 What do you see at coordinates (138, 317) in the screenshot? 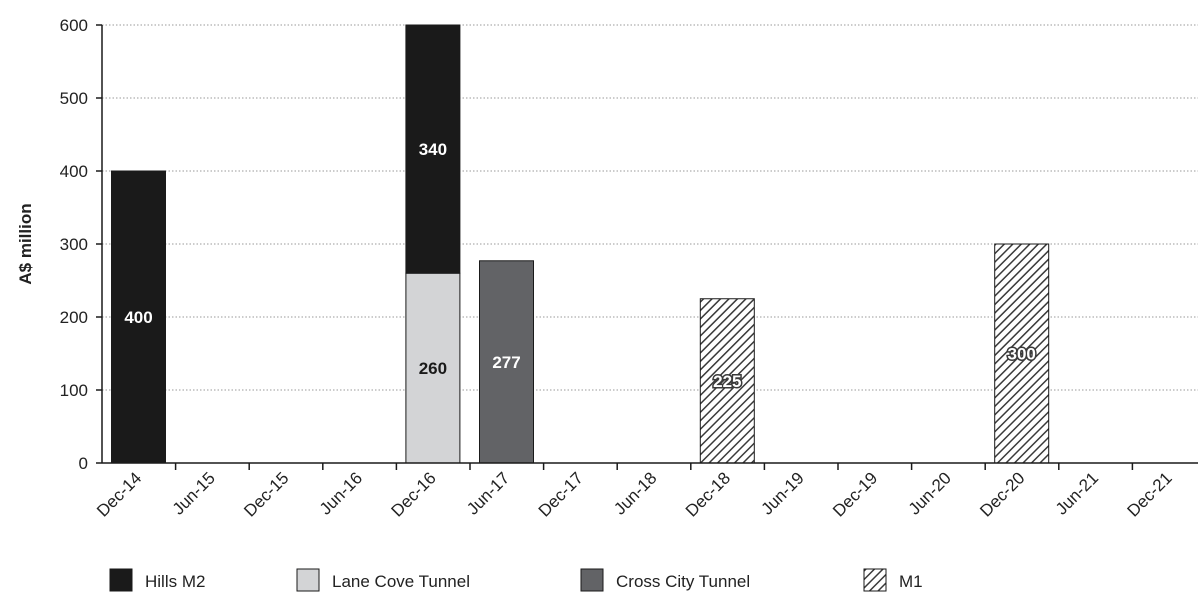
I see `data-label: 400` at bounding box center [138, 317].